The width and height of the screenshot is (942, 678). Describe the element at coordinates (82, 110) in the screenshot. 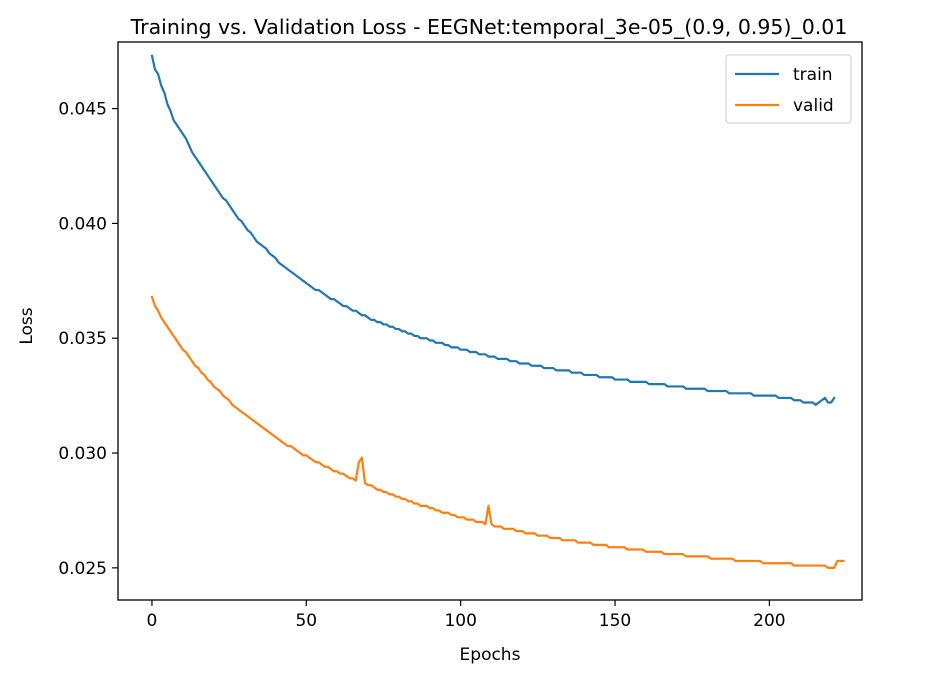

I see `y-tick-label: 0.045` at that location.